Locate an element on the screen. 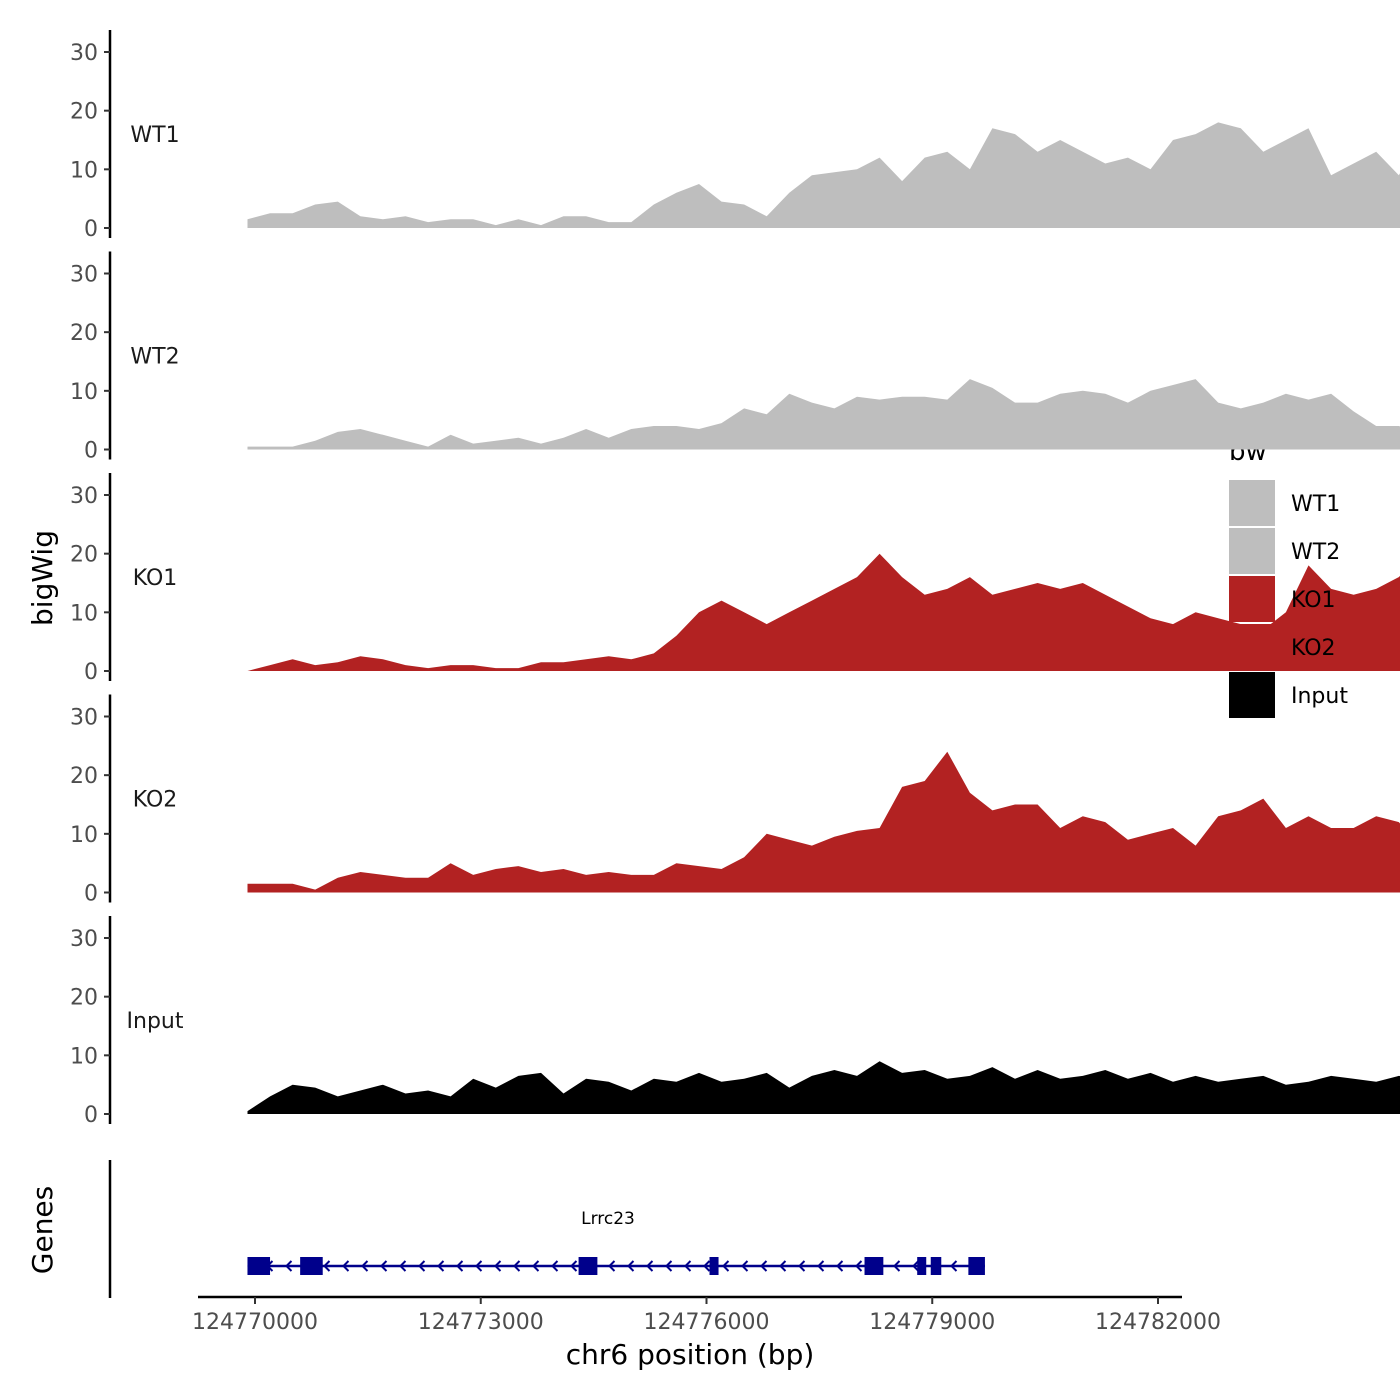 This screenshot has width=1400, height=1400. series-area-ko1 is located at coordinates (823, 612).